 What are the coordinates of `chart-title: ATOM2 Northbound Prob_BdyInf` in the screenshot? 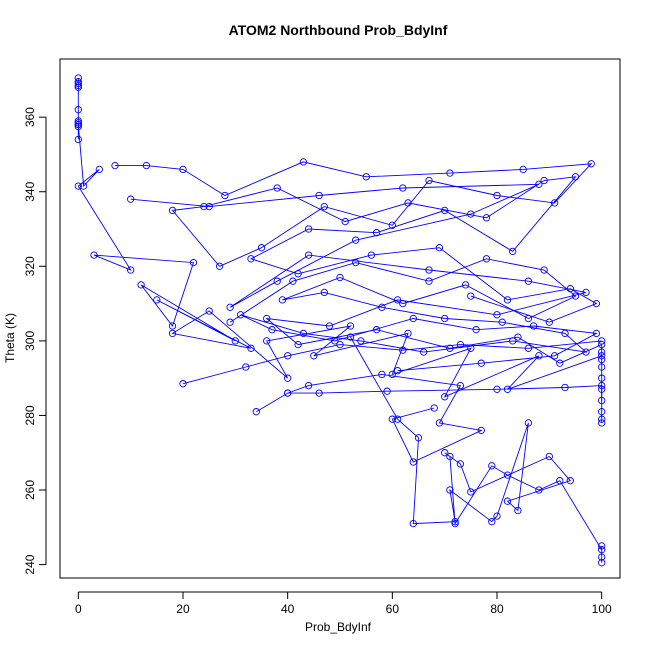 It's located at (338, 30).